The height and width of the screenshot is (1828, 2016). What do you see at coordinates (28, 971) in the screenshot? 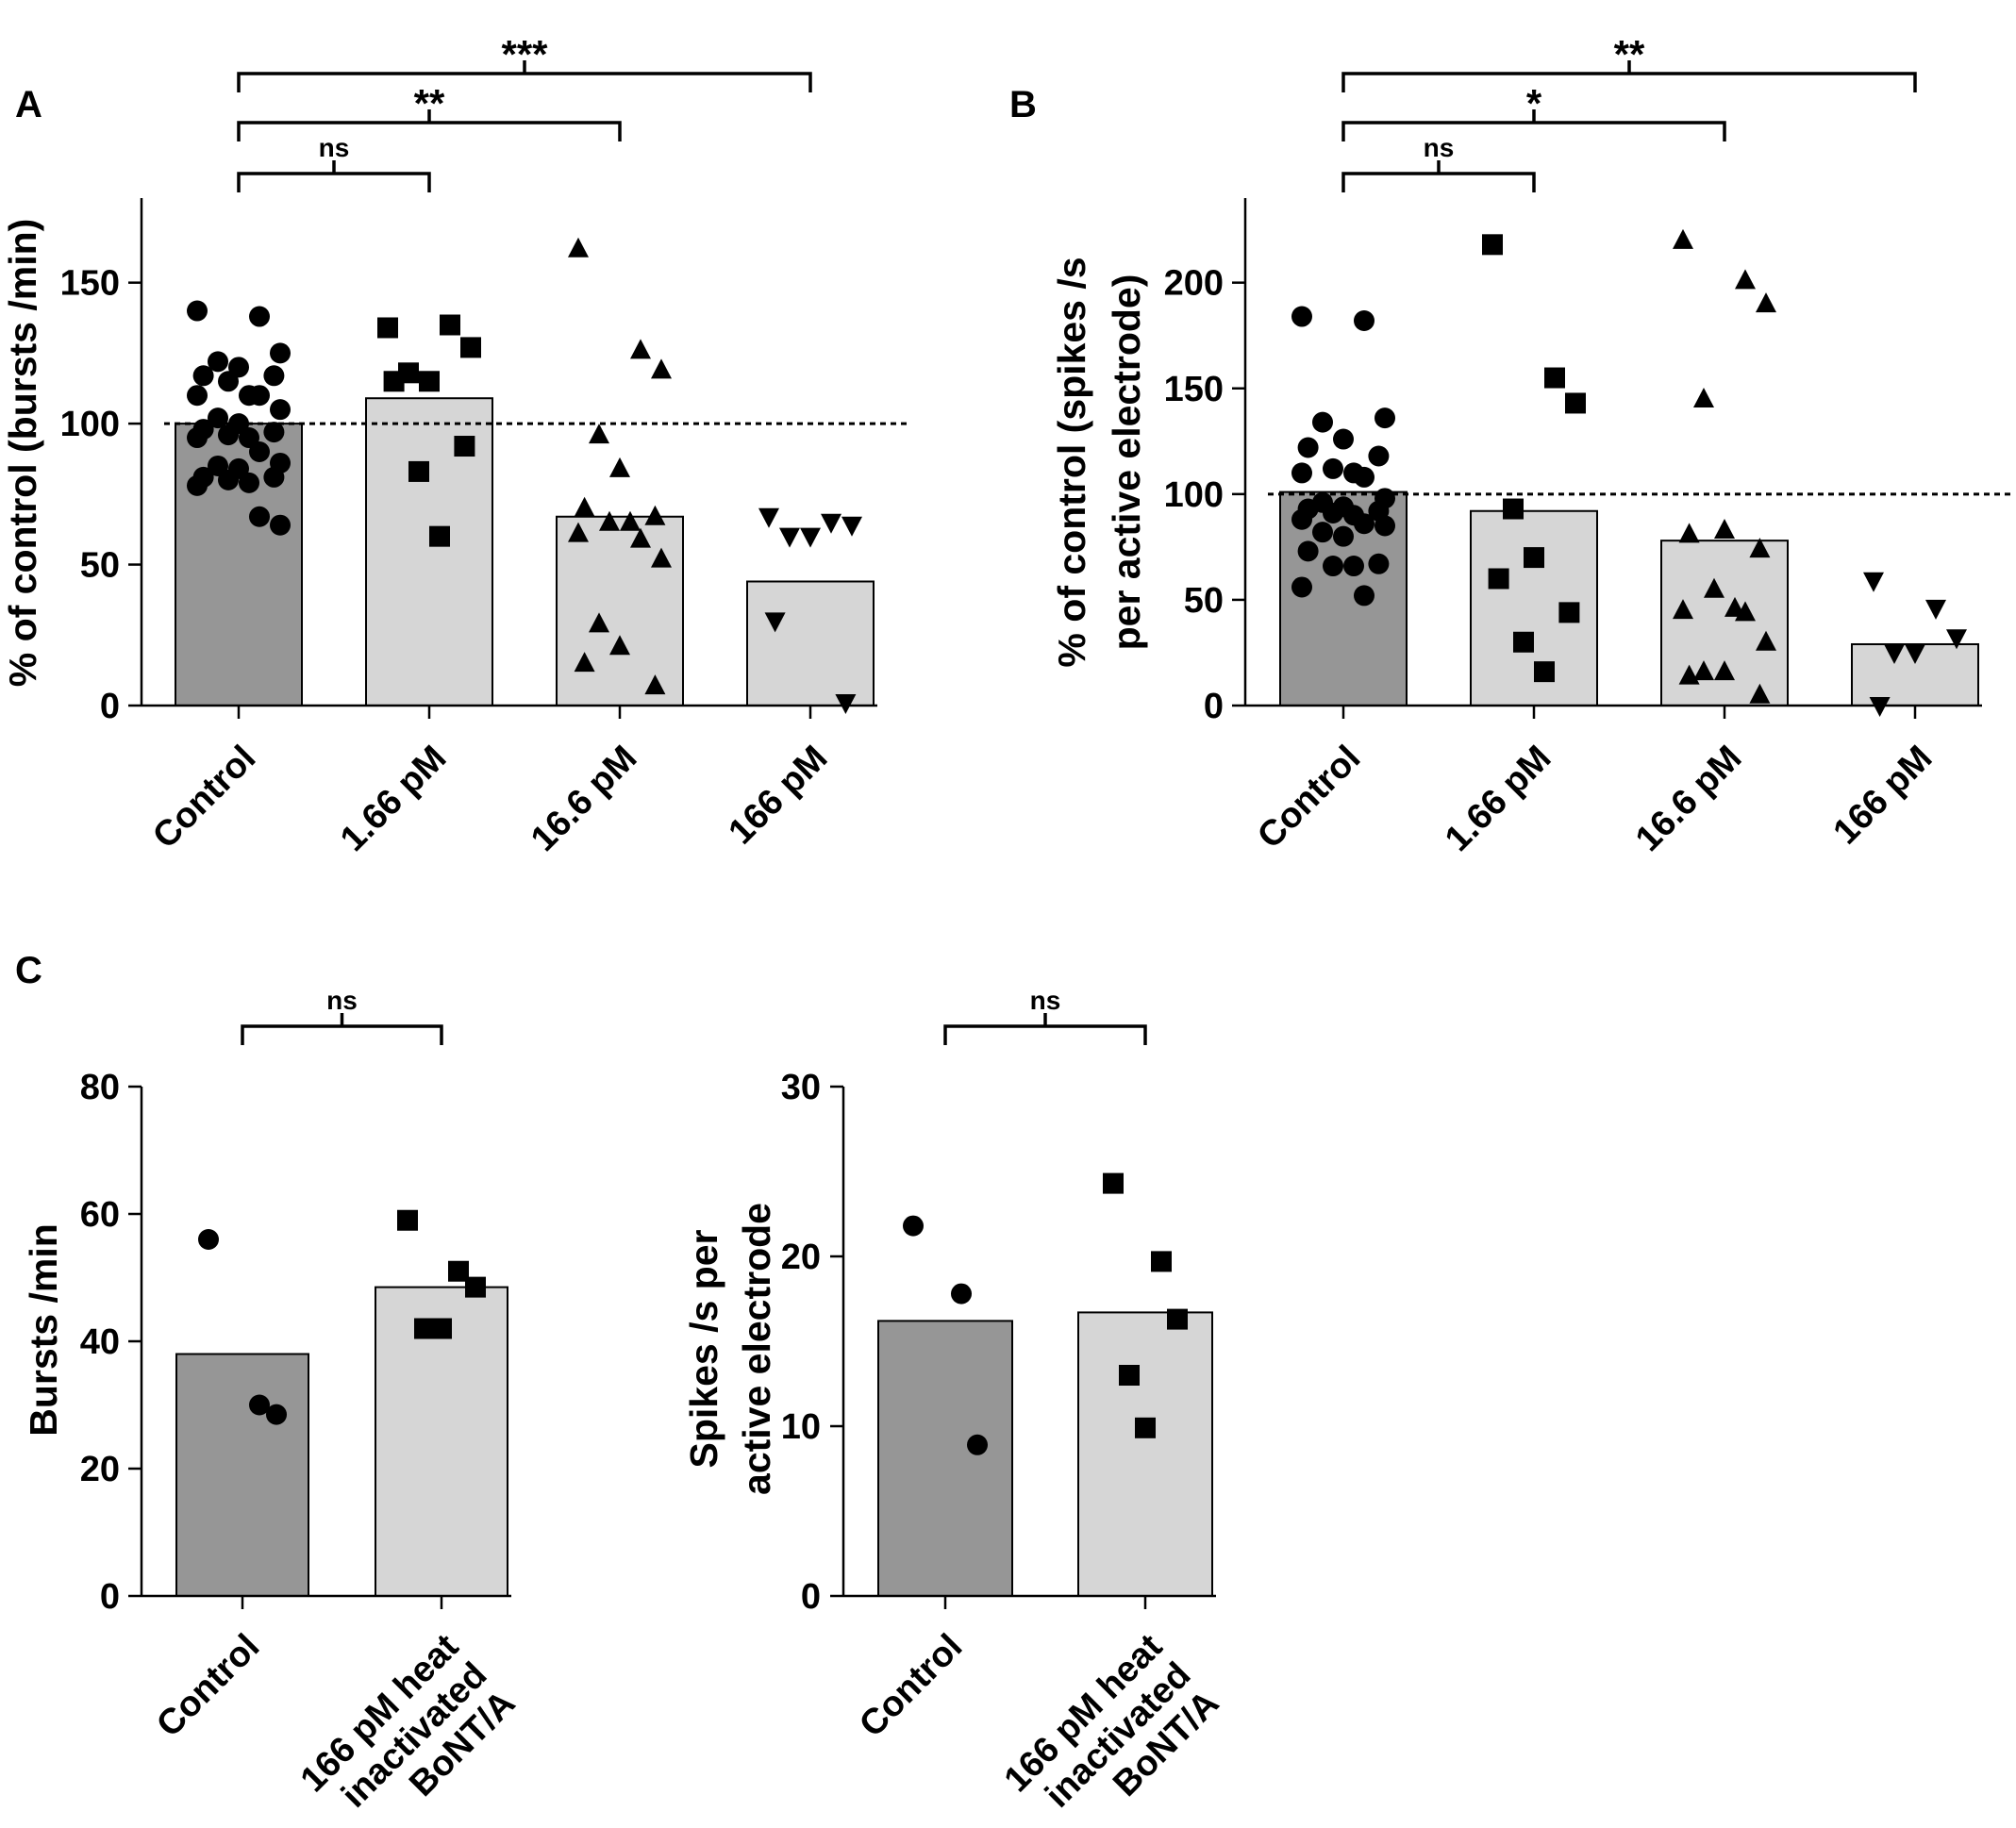
I see `panel-label-c: C` at bounding box center [28, 971].